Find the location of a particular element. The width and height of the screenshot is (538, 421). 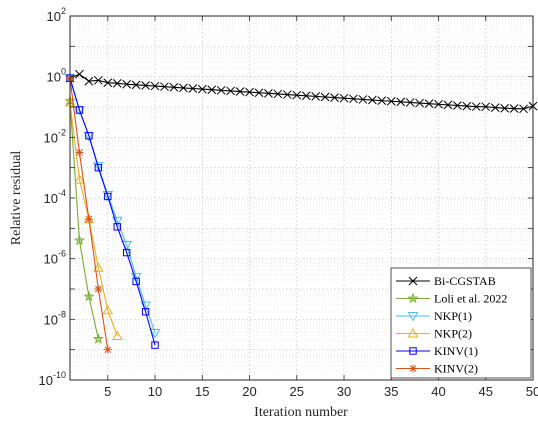

y-tick-label: 10⁻² is located at coordinates (55, 136).